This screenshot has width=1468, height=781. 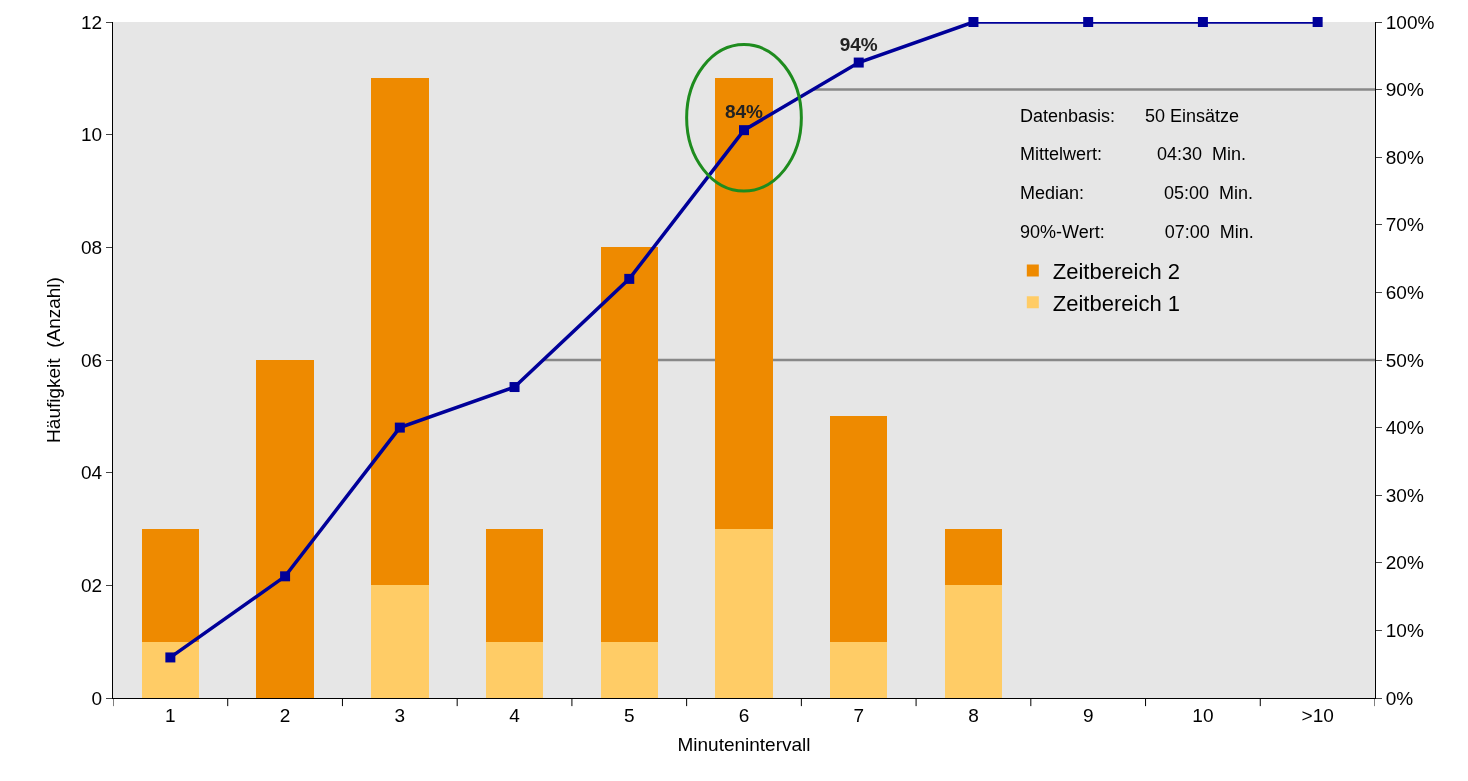 What do you see at coordinates (1404, 90) in the screenshot?
I see `y2-tick-label: 90%` at bounding box center [1404, 90].